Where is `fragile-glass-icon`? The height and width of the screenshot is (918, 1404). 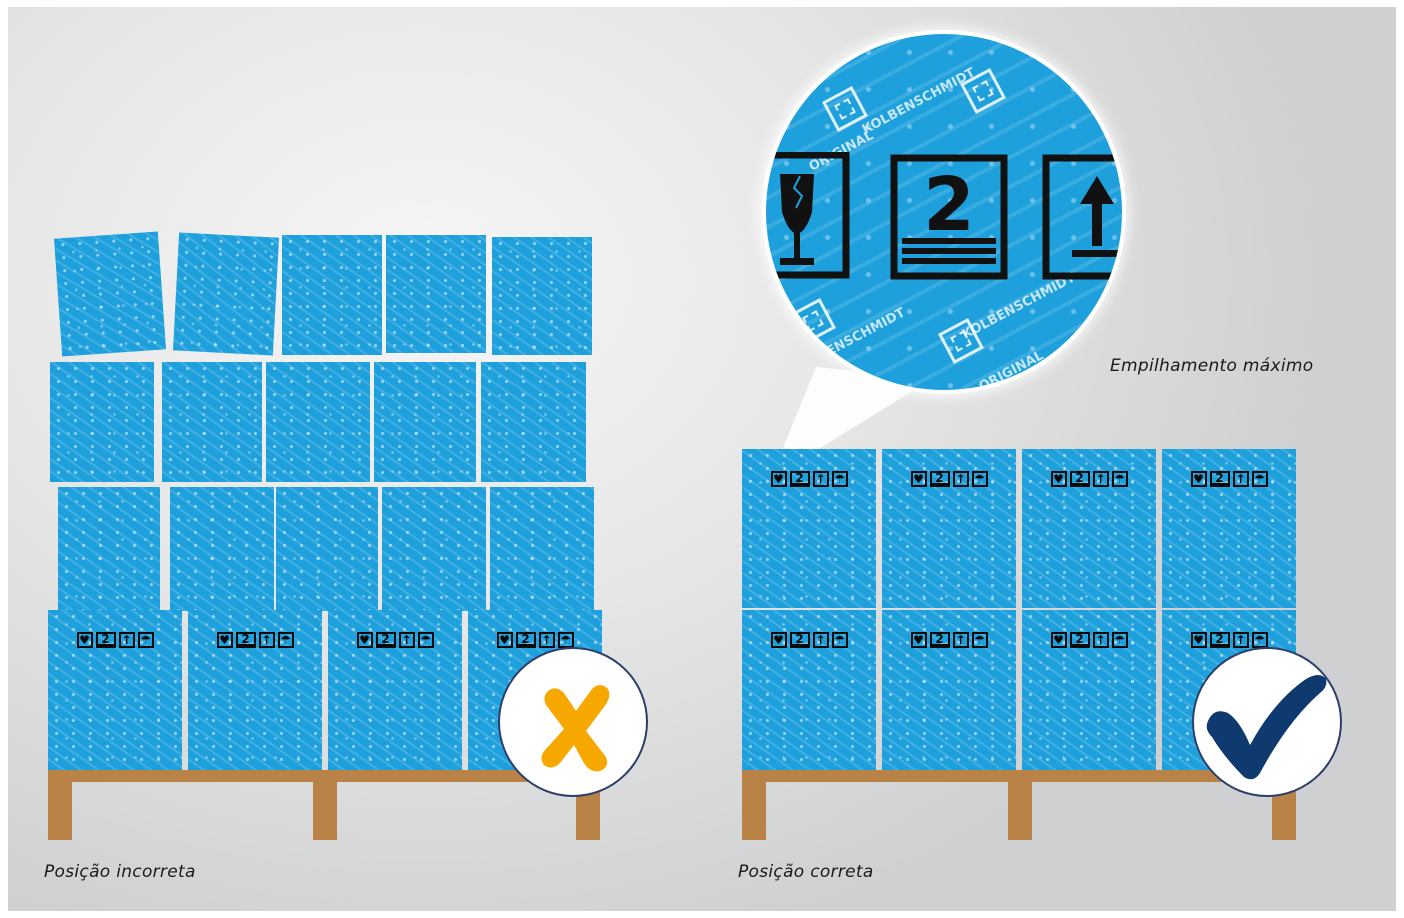
fragile-glass-icon is located at coordinates (808, 215).